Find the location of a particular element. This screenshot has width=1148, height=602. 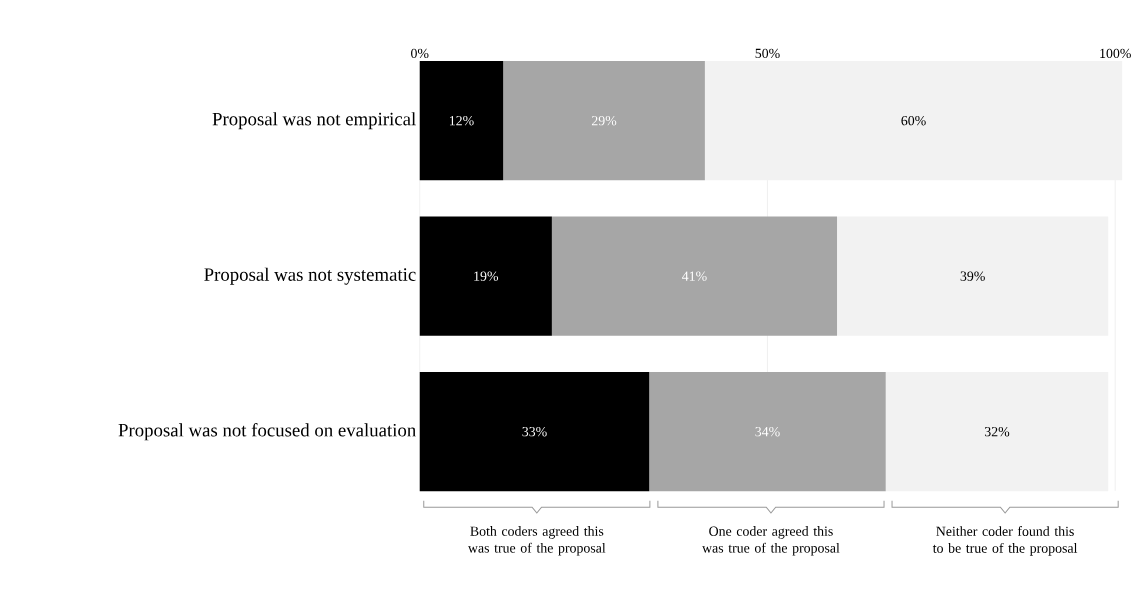

data-label: 39% is located at coordinates (972, 276).